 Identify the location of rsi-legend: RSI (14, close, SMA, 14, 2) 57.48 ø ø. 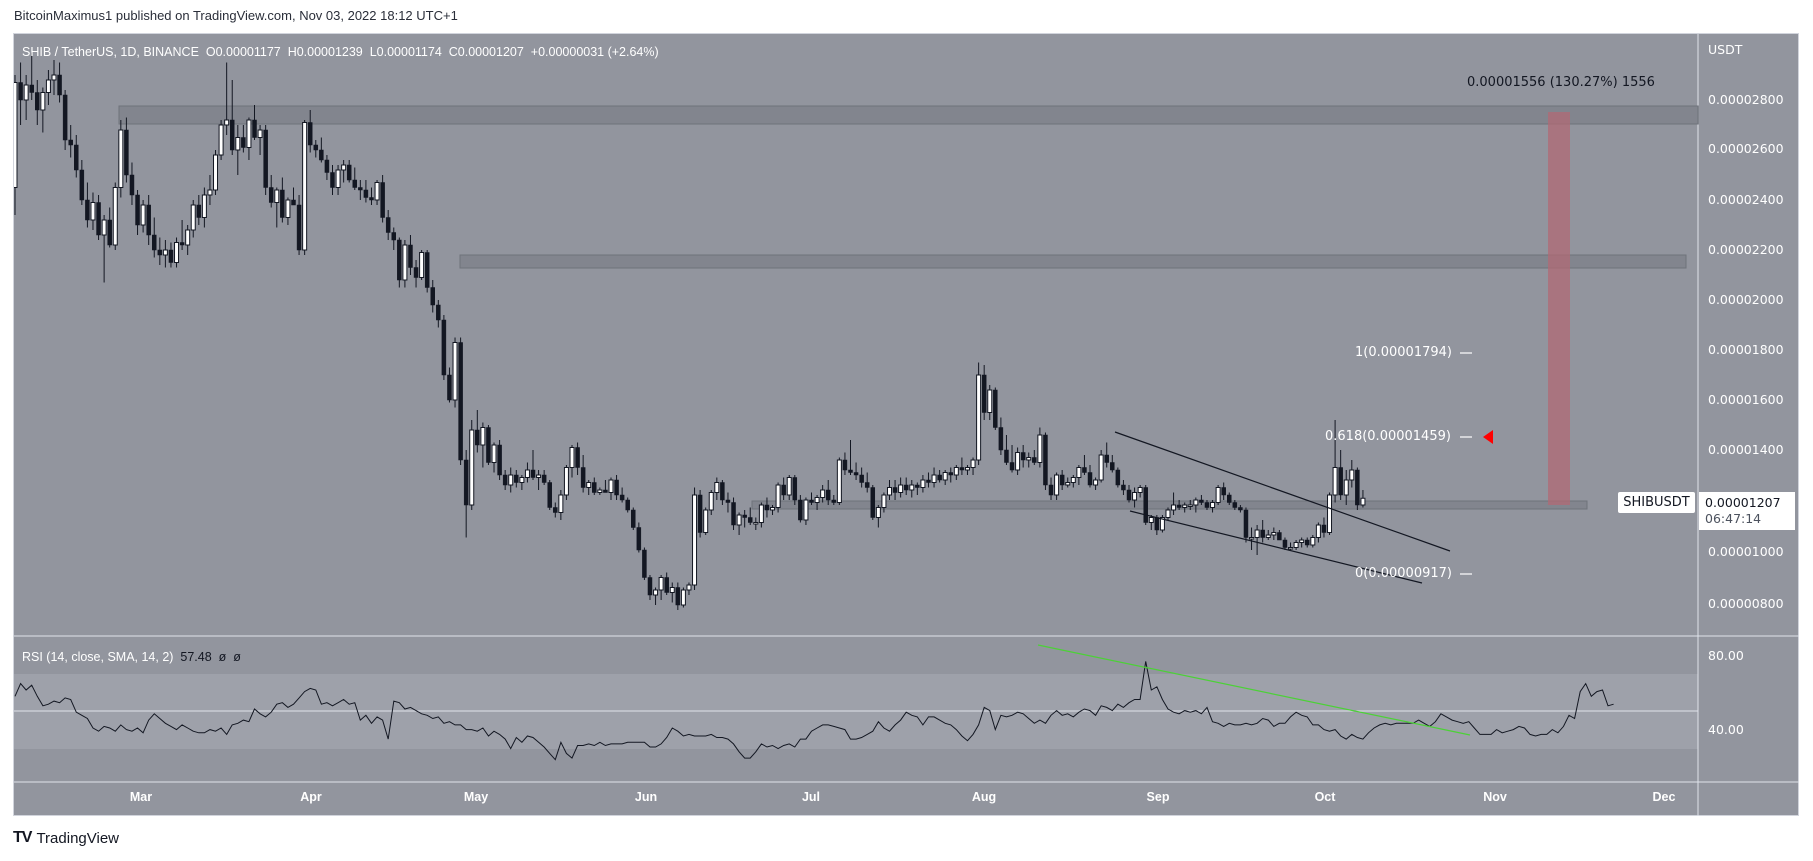
(131, 657).